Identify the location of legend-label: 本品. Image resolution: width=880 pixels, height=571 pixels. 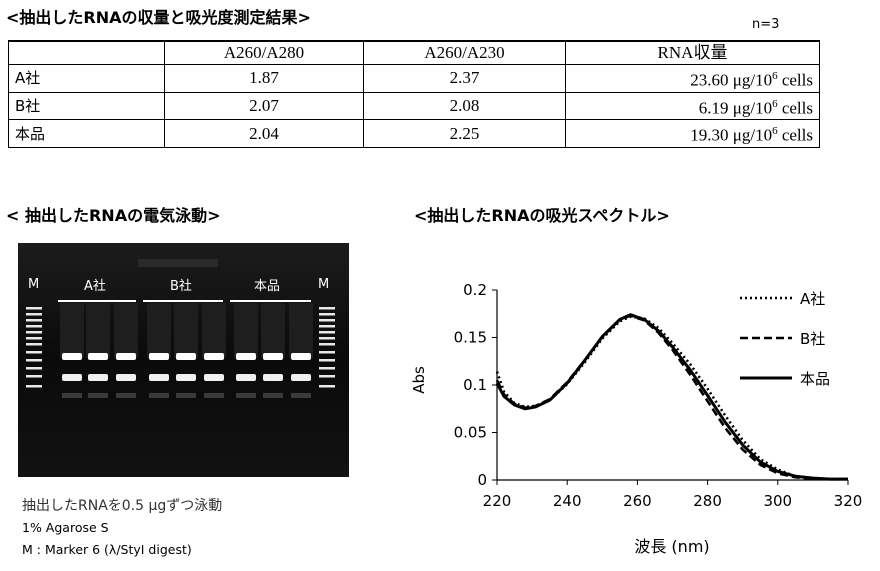
(815, 379).